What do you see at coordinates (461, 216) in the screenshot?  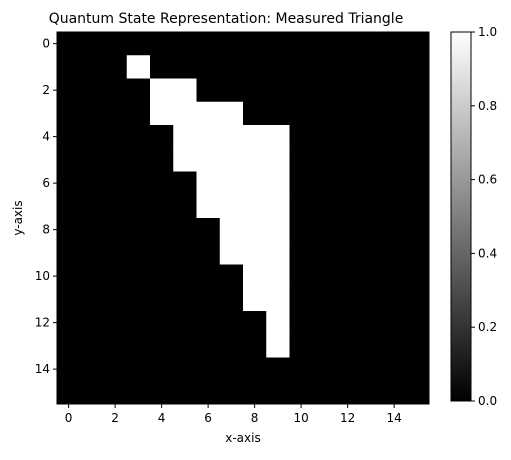 I see `colorbar` at bounding box center [461, 216].